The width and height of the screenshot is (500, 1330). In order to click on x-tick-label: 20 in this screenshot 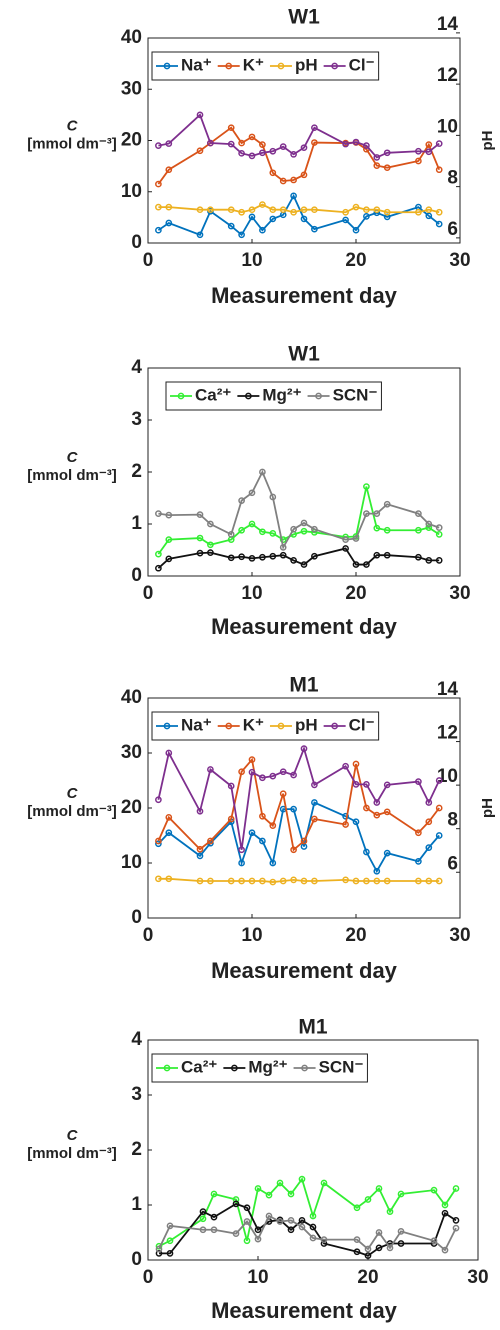, I will do `click(355, 935)`.